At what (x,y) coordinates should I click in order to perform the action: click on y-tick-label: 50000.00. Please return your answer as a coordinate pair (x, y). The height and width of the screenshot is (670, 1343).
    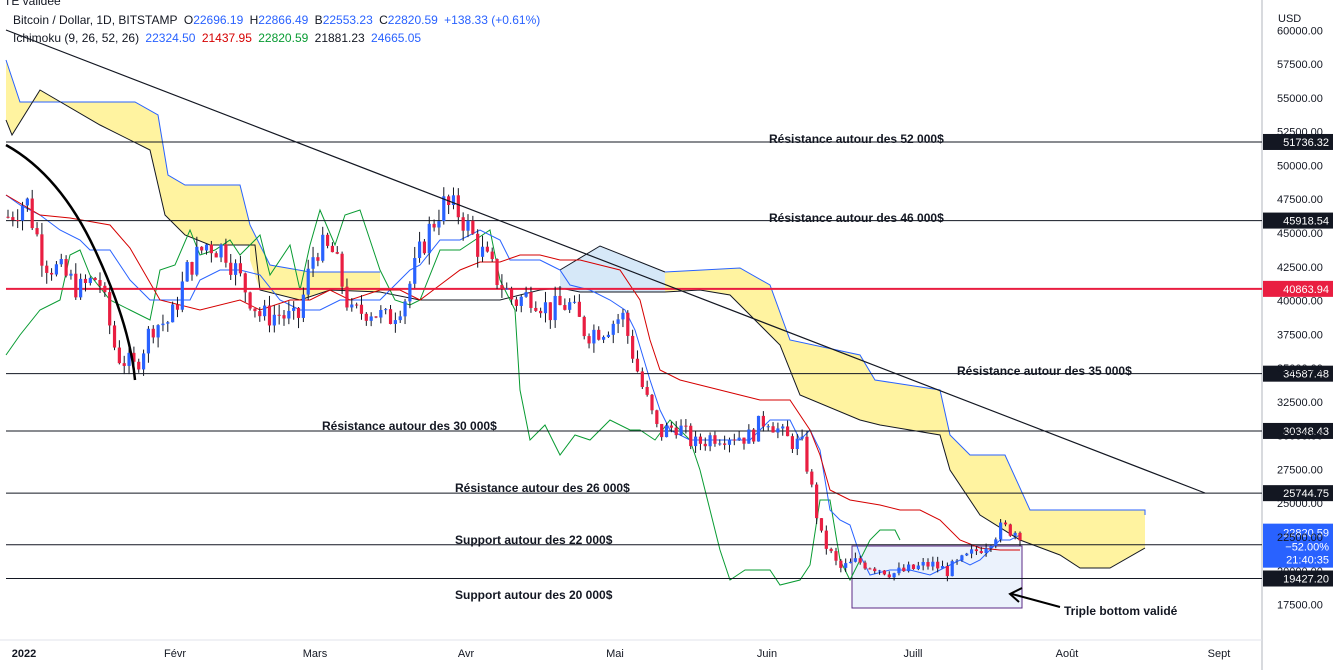
    Looking at the image, I should click on (1300, 166).